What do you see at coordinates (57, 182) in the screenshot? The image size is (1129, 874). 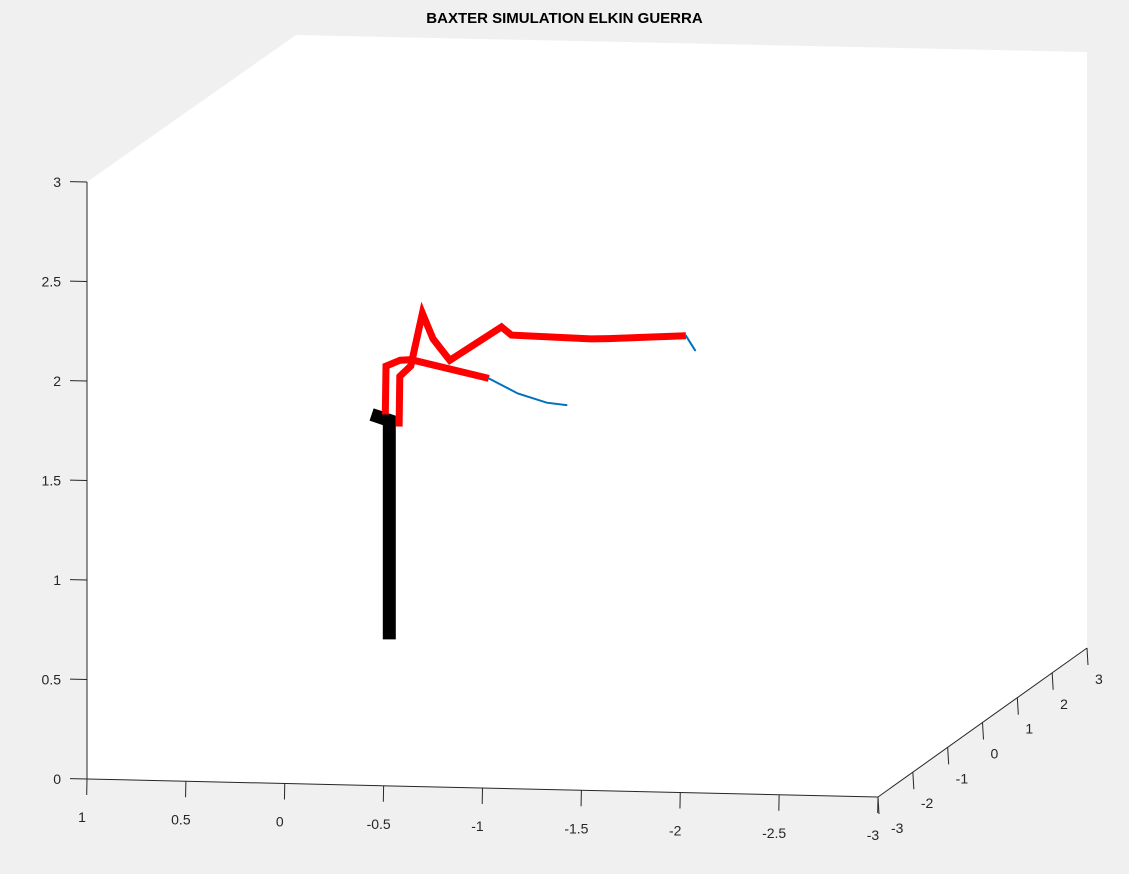 I see `z-tick-label: 3` at bounding box center [57, 182].